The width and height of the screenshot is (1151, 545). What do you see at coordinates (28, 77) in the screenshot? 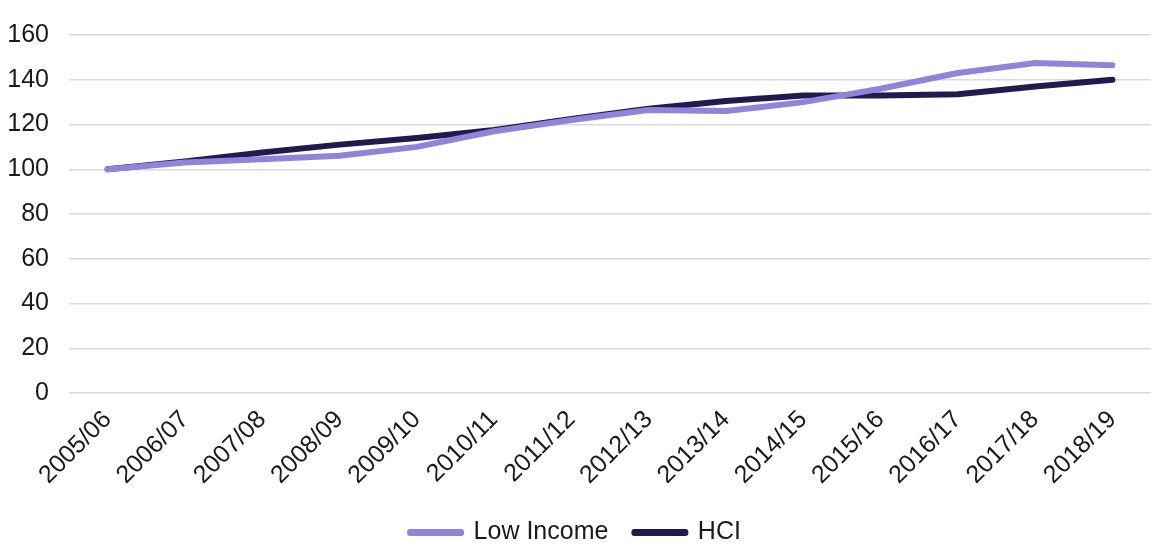
I see `y-tick-label: 140` at bounding box center [28, 77].